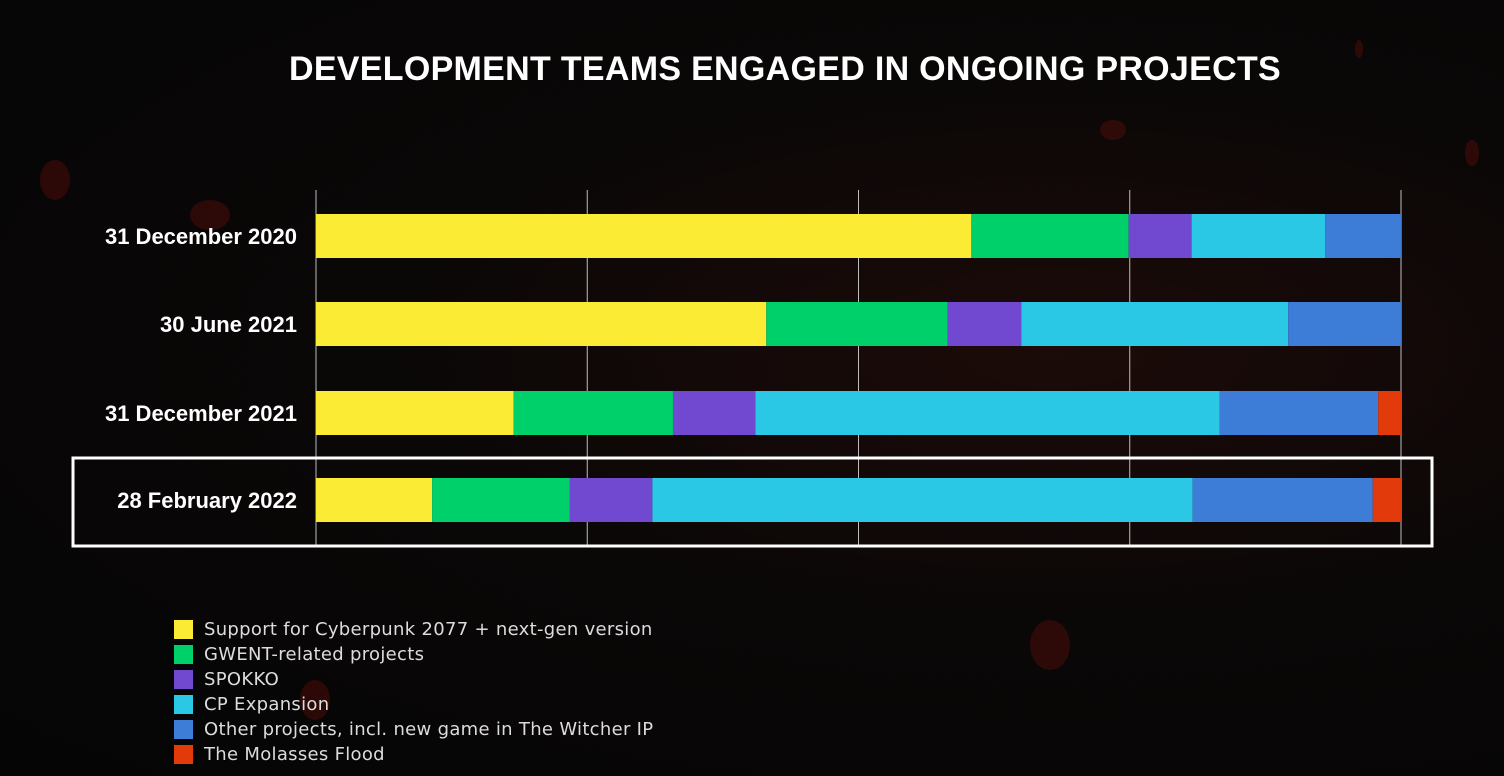 The height and width of the screenshot is (776, 1504). I want to click on legend-label: The Molasses Flood, so click(294, 754).